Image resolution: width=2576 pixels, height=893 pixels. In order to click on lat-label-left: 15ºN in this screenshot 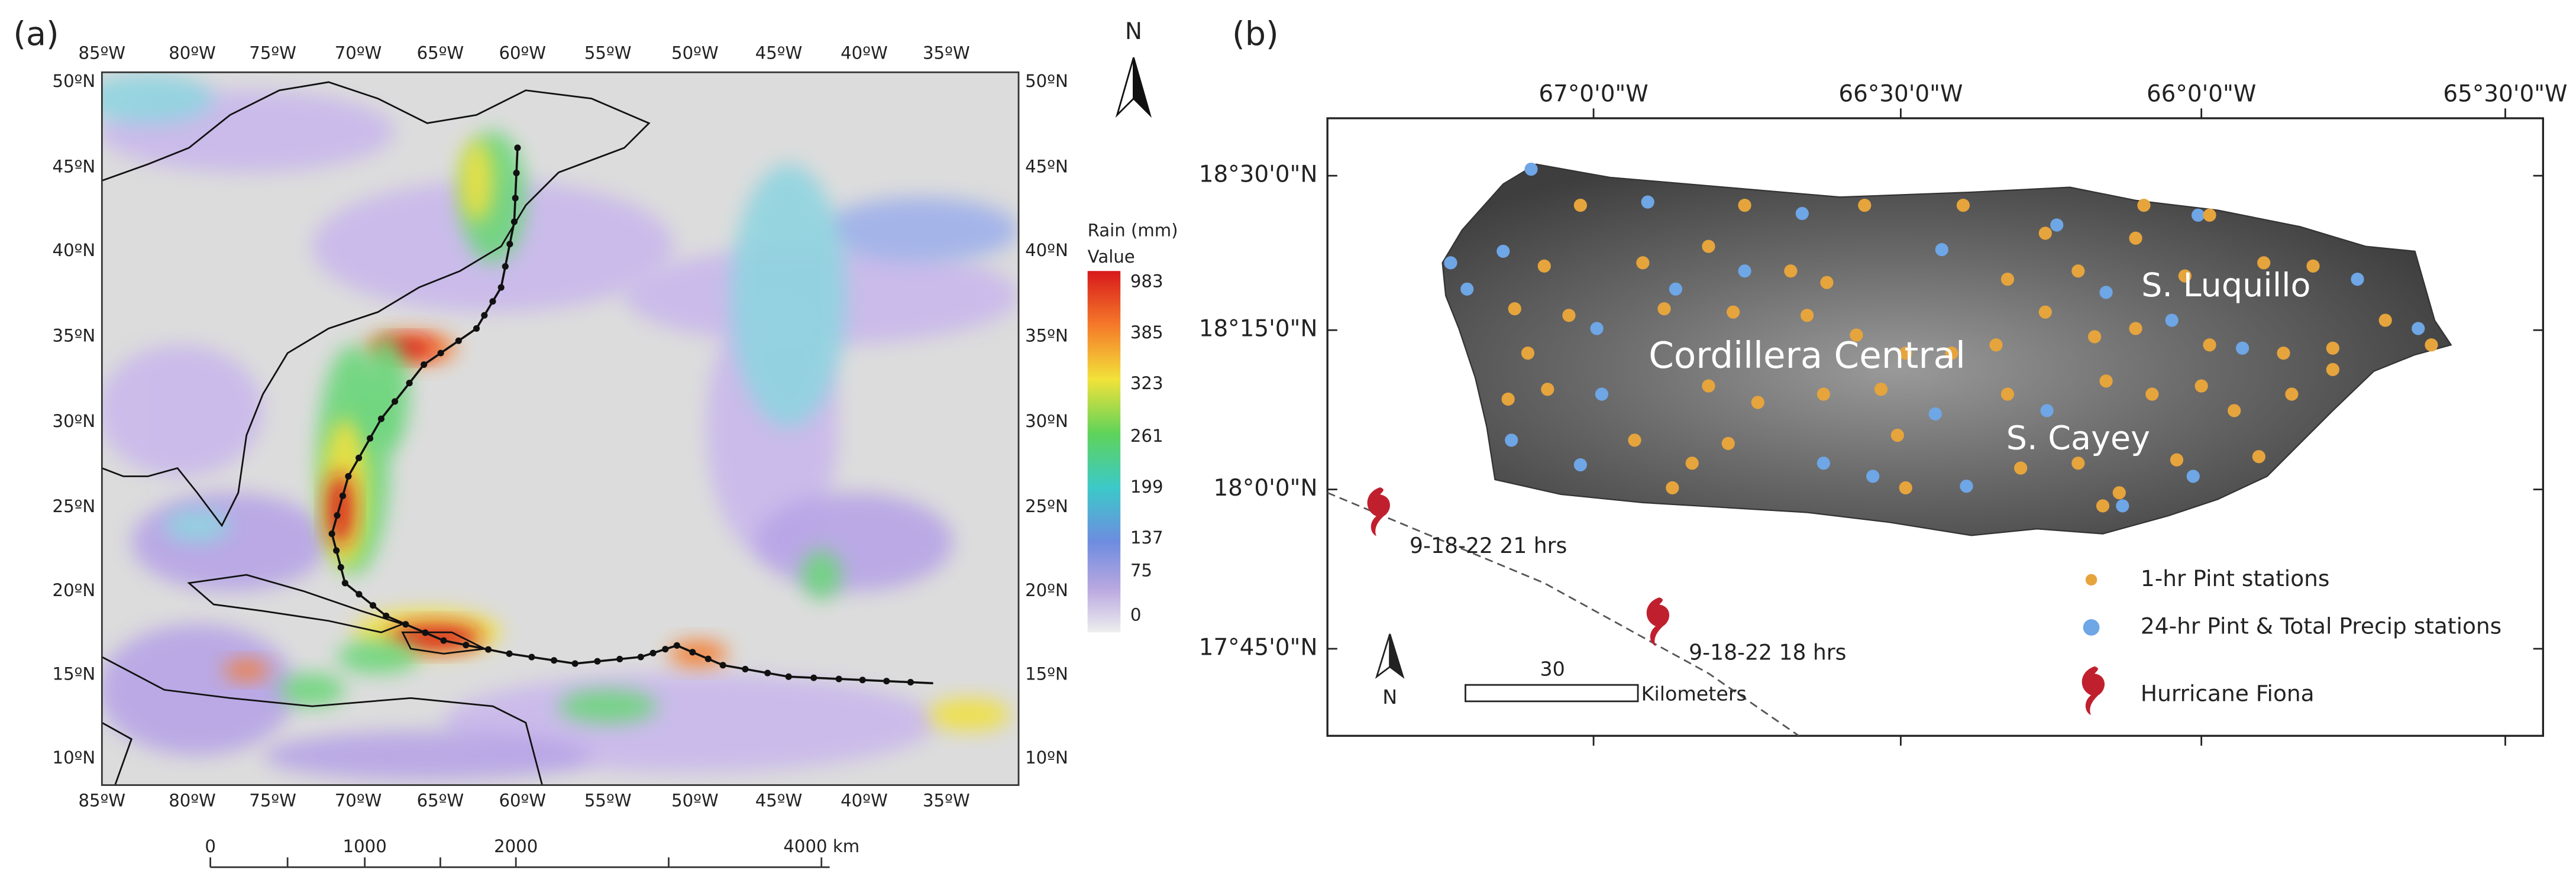, I will do `click(74, 674)`.